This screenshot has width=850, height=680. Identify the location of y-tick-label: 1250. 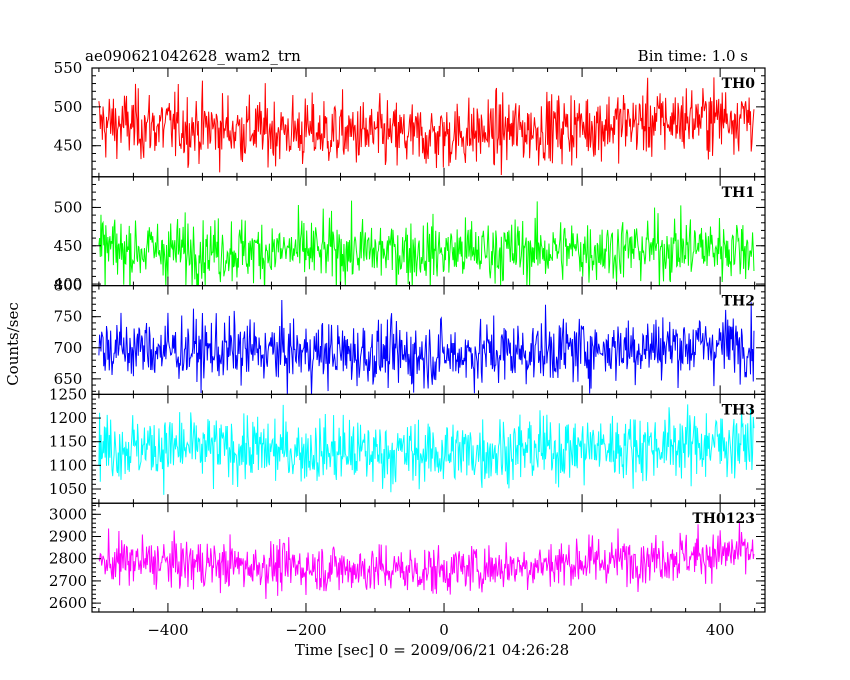
(68, 394).